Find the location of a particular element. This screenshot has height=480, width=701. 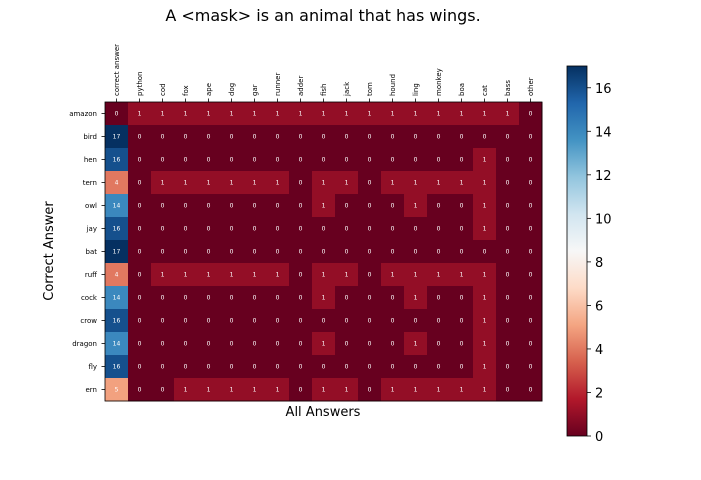

x-tick-label: cat is located at coordinates (485, 90).